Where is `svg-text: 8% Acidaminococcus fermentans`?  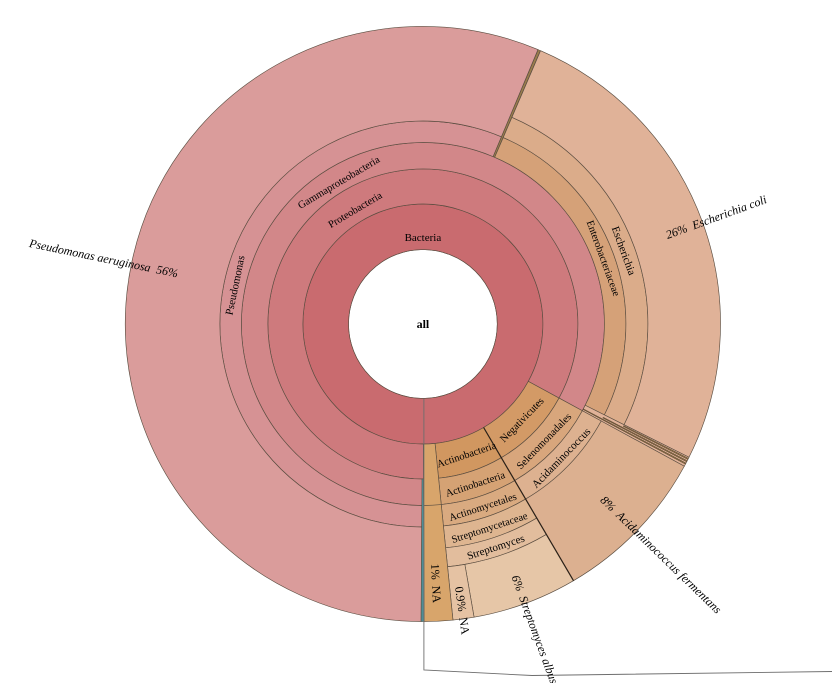 svg-text: 8% Acidaminococcus fermentans is located at coordinates (661, 555).